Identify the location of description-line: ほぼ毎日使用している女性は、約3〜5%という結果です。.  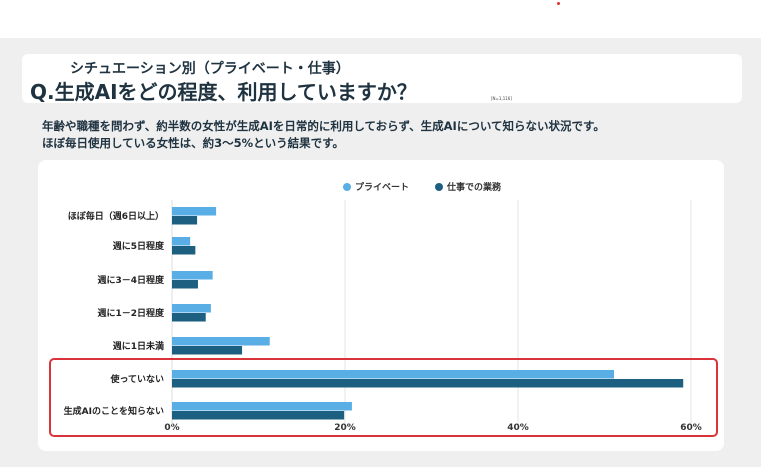
(193, 143).